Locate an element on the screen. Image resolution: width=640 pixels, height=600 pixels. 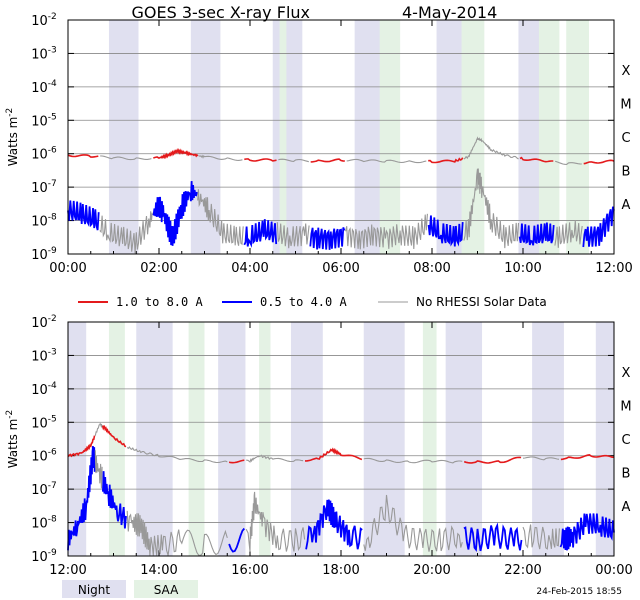
x-tick-label: 08:00 is located at coordinates (431, 268).